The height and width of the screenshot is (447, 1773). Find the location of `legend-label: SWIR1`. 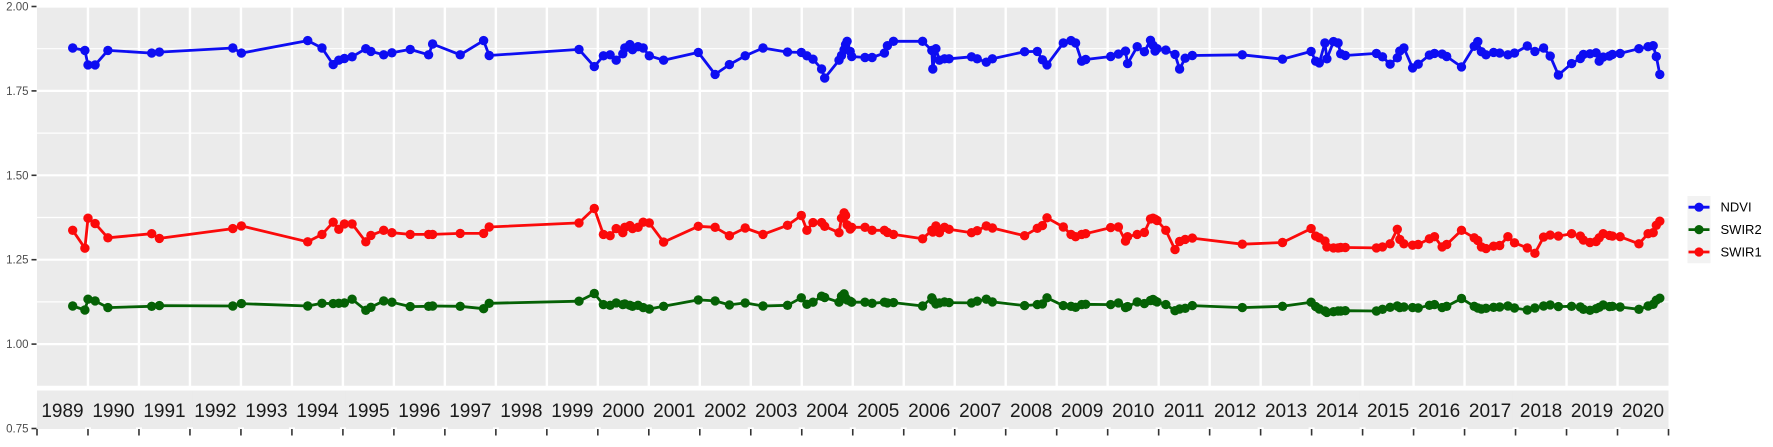

legend-label: SWIR1 is located at coordinates (1741, 252).